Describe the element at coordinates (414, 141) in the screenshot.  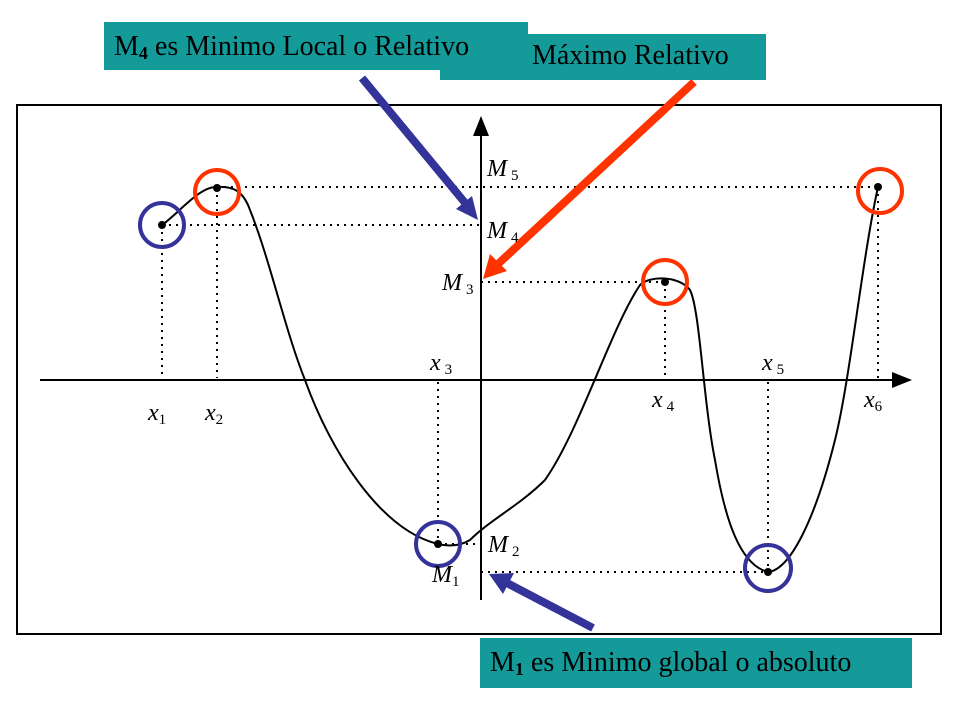
I see `arrow-m4` at that location.